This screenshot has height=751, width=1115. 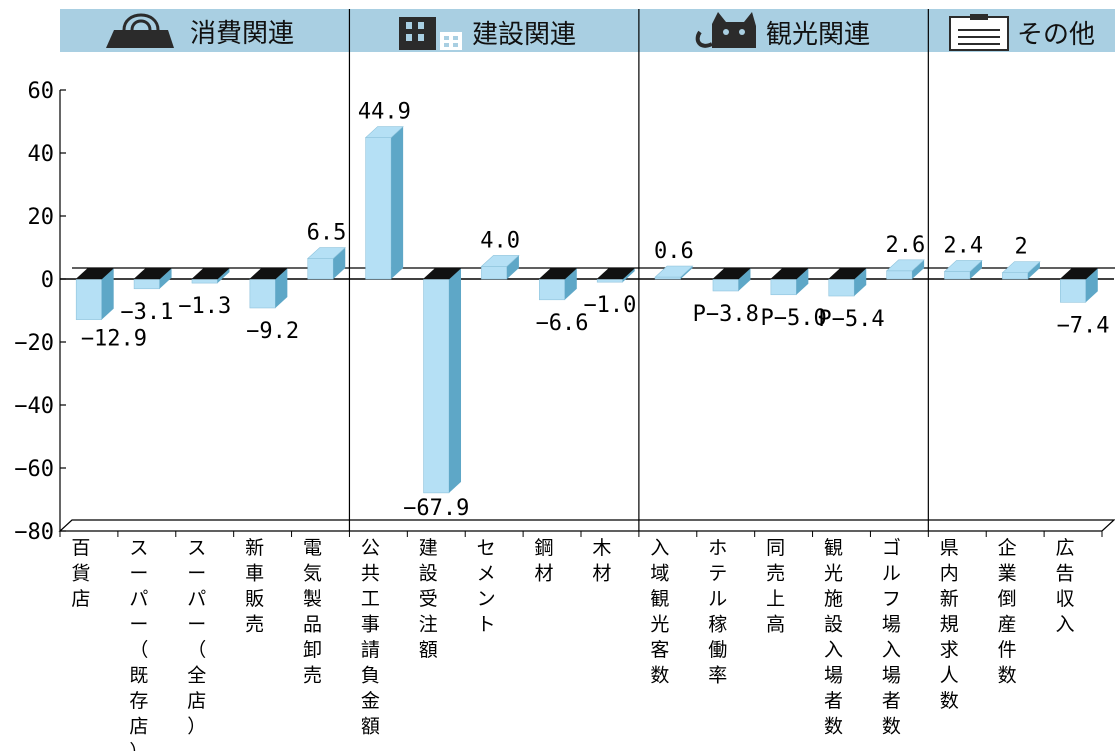 I want to click on svg-text: 観光施設入場者数, so click(x=833, y=637).